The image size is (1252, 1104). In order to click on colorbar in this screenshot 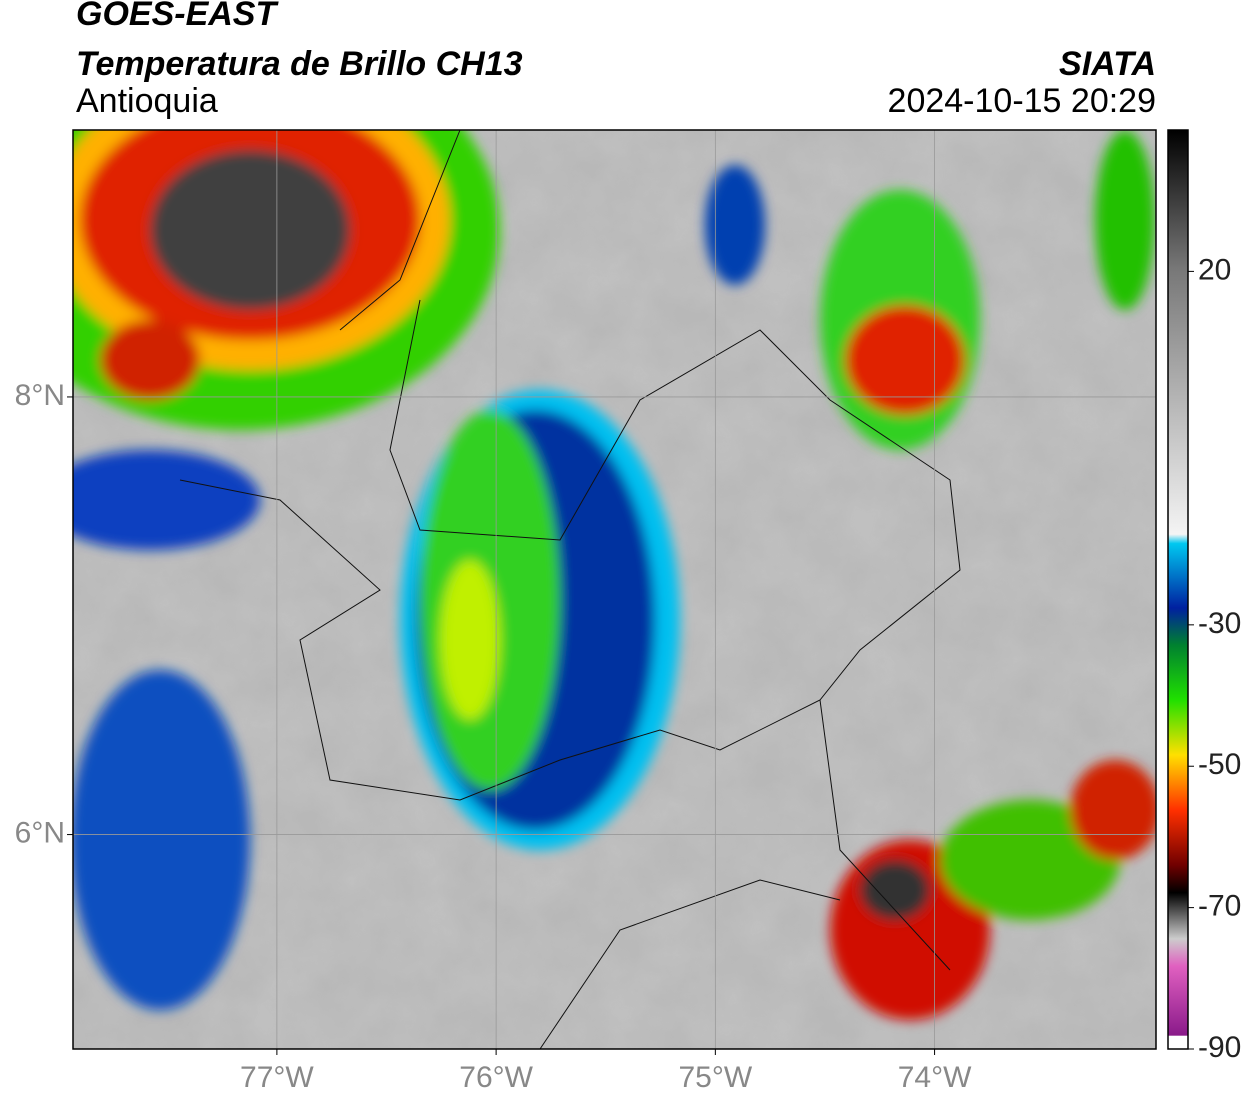, I will do `click(1178, 589)`.